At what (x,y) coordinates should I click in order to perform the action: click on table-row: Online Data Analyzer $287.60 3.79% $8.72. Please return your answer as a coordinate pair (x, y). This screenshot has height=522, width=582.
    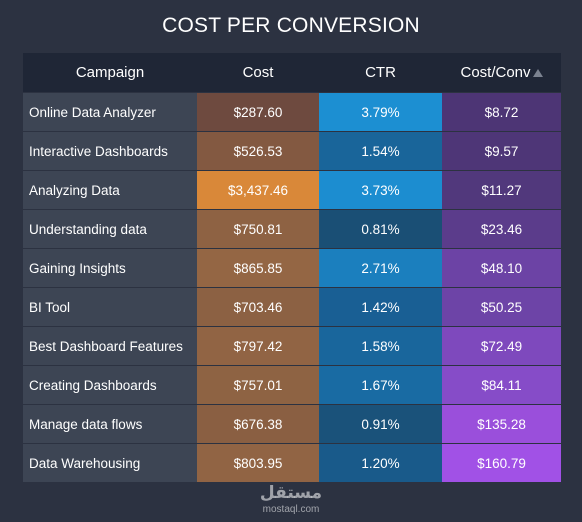
    Looking at the image, I should click on (292, 111).